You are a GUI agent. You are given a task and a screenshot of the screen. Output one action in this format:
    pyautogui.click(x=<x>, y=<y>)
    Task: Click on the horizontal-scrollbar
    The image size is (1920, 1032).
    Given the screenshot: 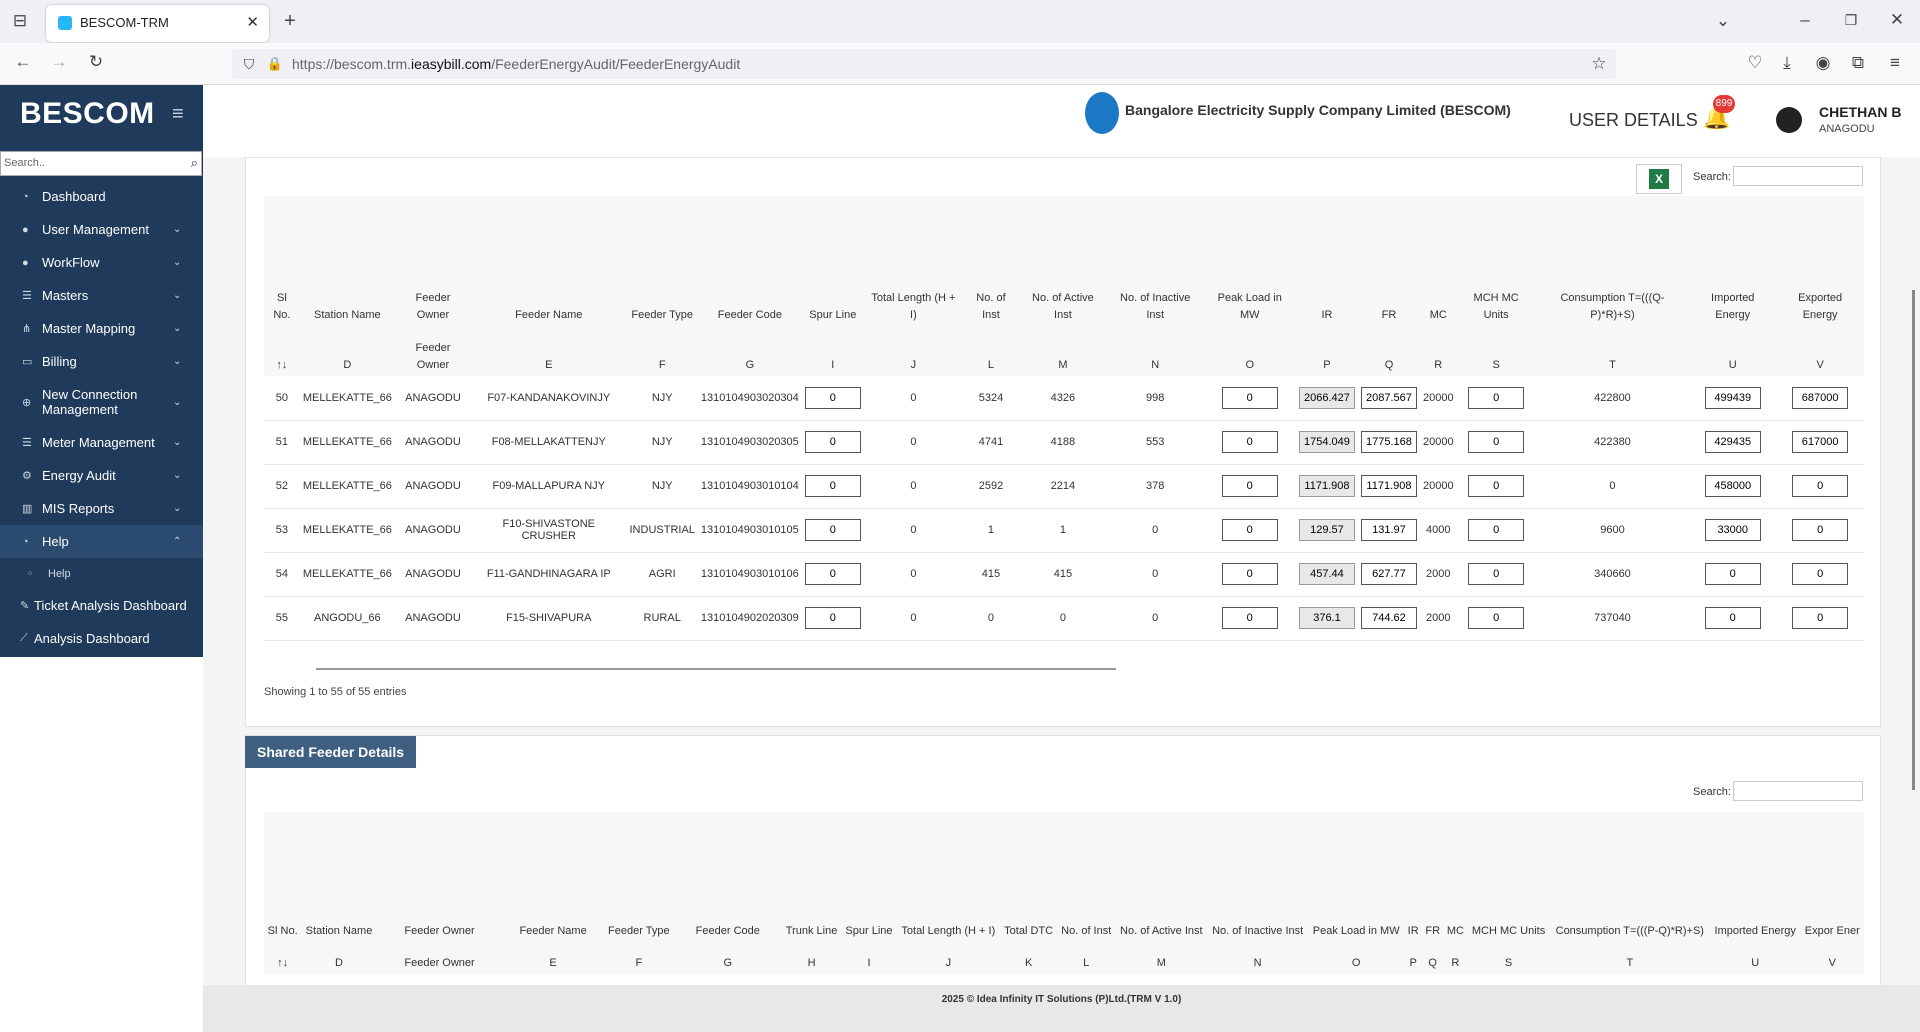 What is the action you would take?
    pyautogui.click(x=716, y=669)
    